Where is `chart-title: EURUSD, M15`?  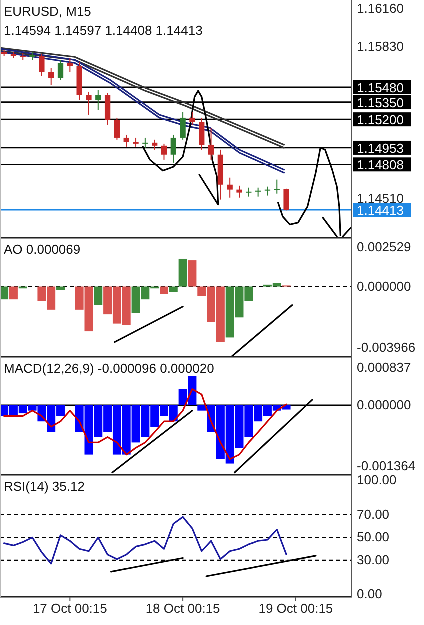
chart-title: EURUSD, M15 is located at coordinates (48, 11).